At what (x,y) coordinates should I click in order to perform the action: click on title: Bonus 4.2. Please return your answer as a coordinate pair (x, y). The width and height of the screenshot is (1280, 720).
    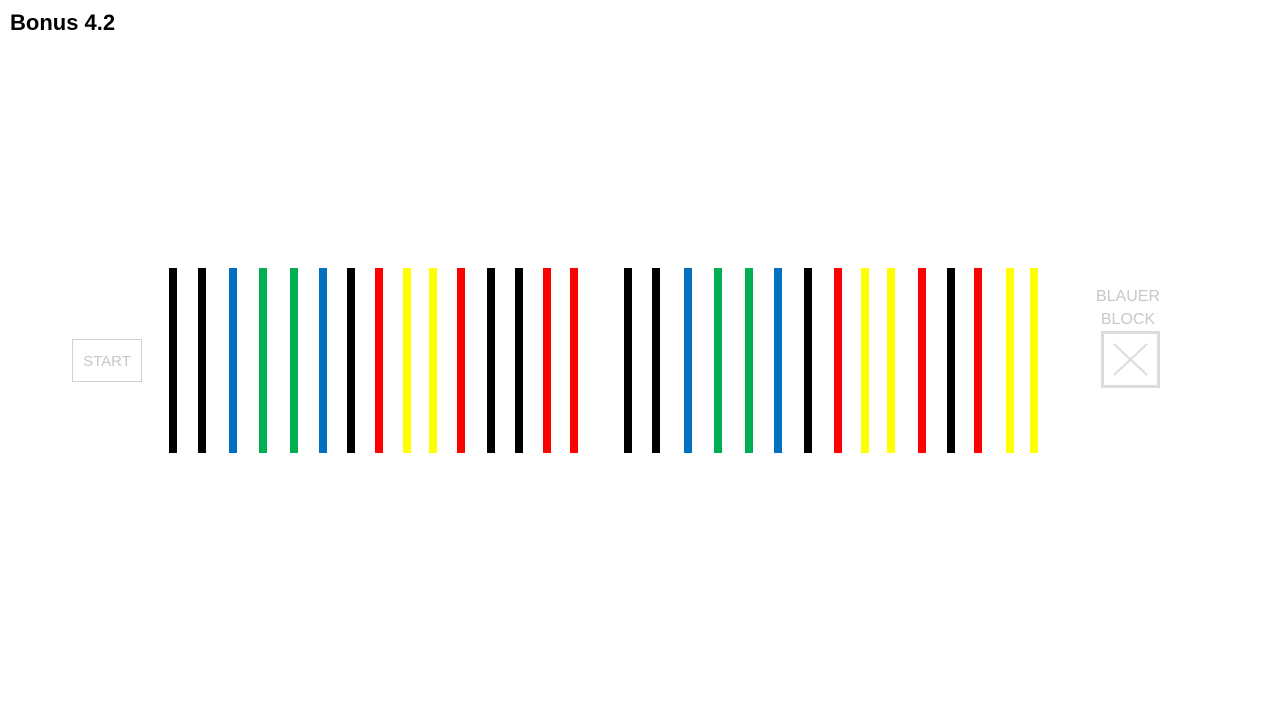
    Looking at the image, I should click on (62, 22).